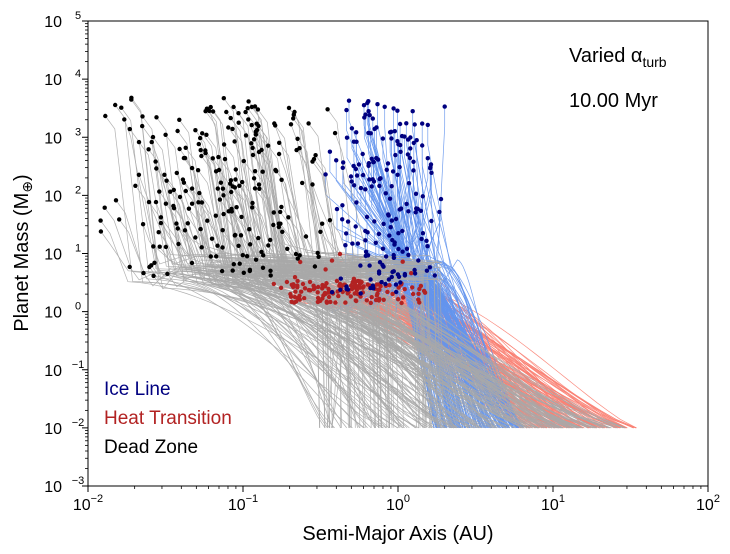 This screenshot has width=730, height=554. I want to click on y-tick-label: 10 1, so click(62, 253).